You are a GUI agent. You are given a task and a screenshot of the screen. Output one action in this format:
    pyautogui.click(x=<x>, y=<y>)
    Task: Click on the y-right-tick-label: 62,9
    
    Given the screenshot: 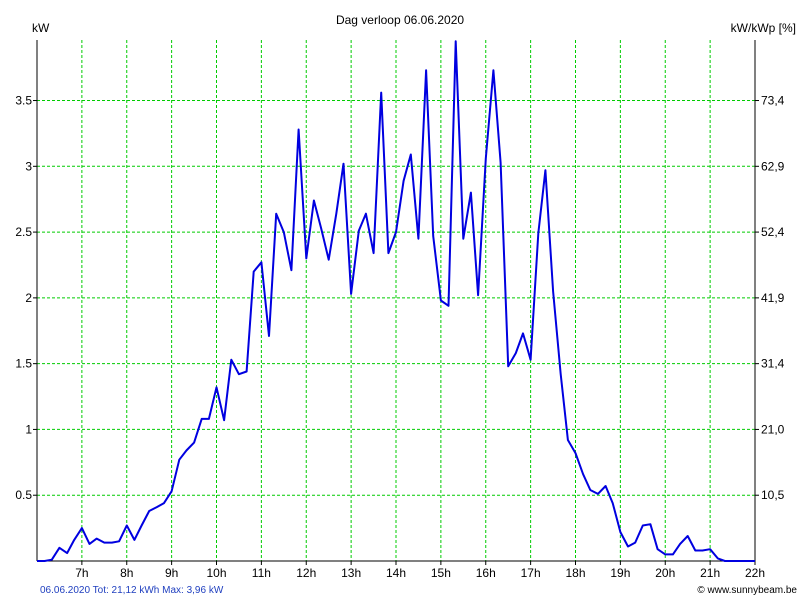 What is the action you would take?
    pyautogui.click(x=773, y=166)
    